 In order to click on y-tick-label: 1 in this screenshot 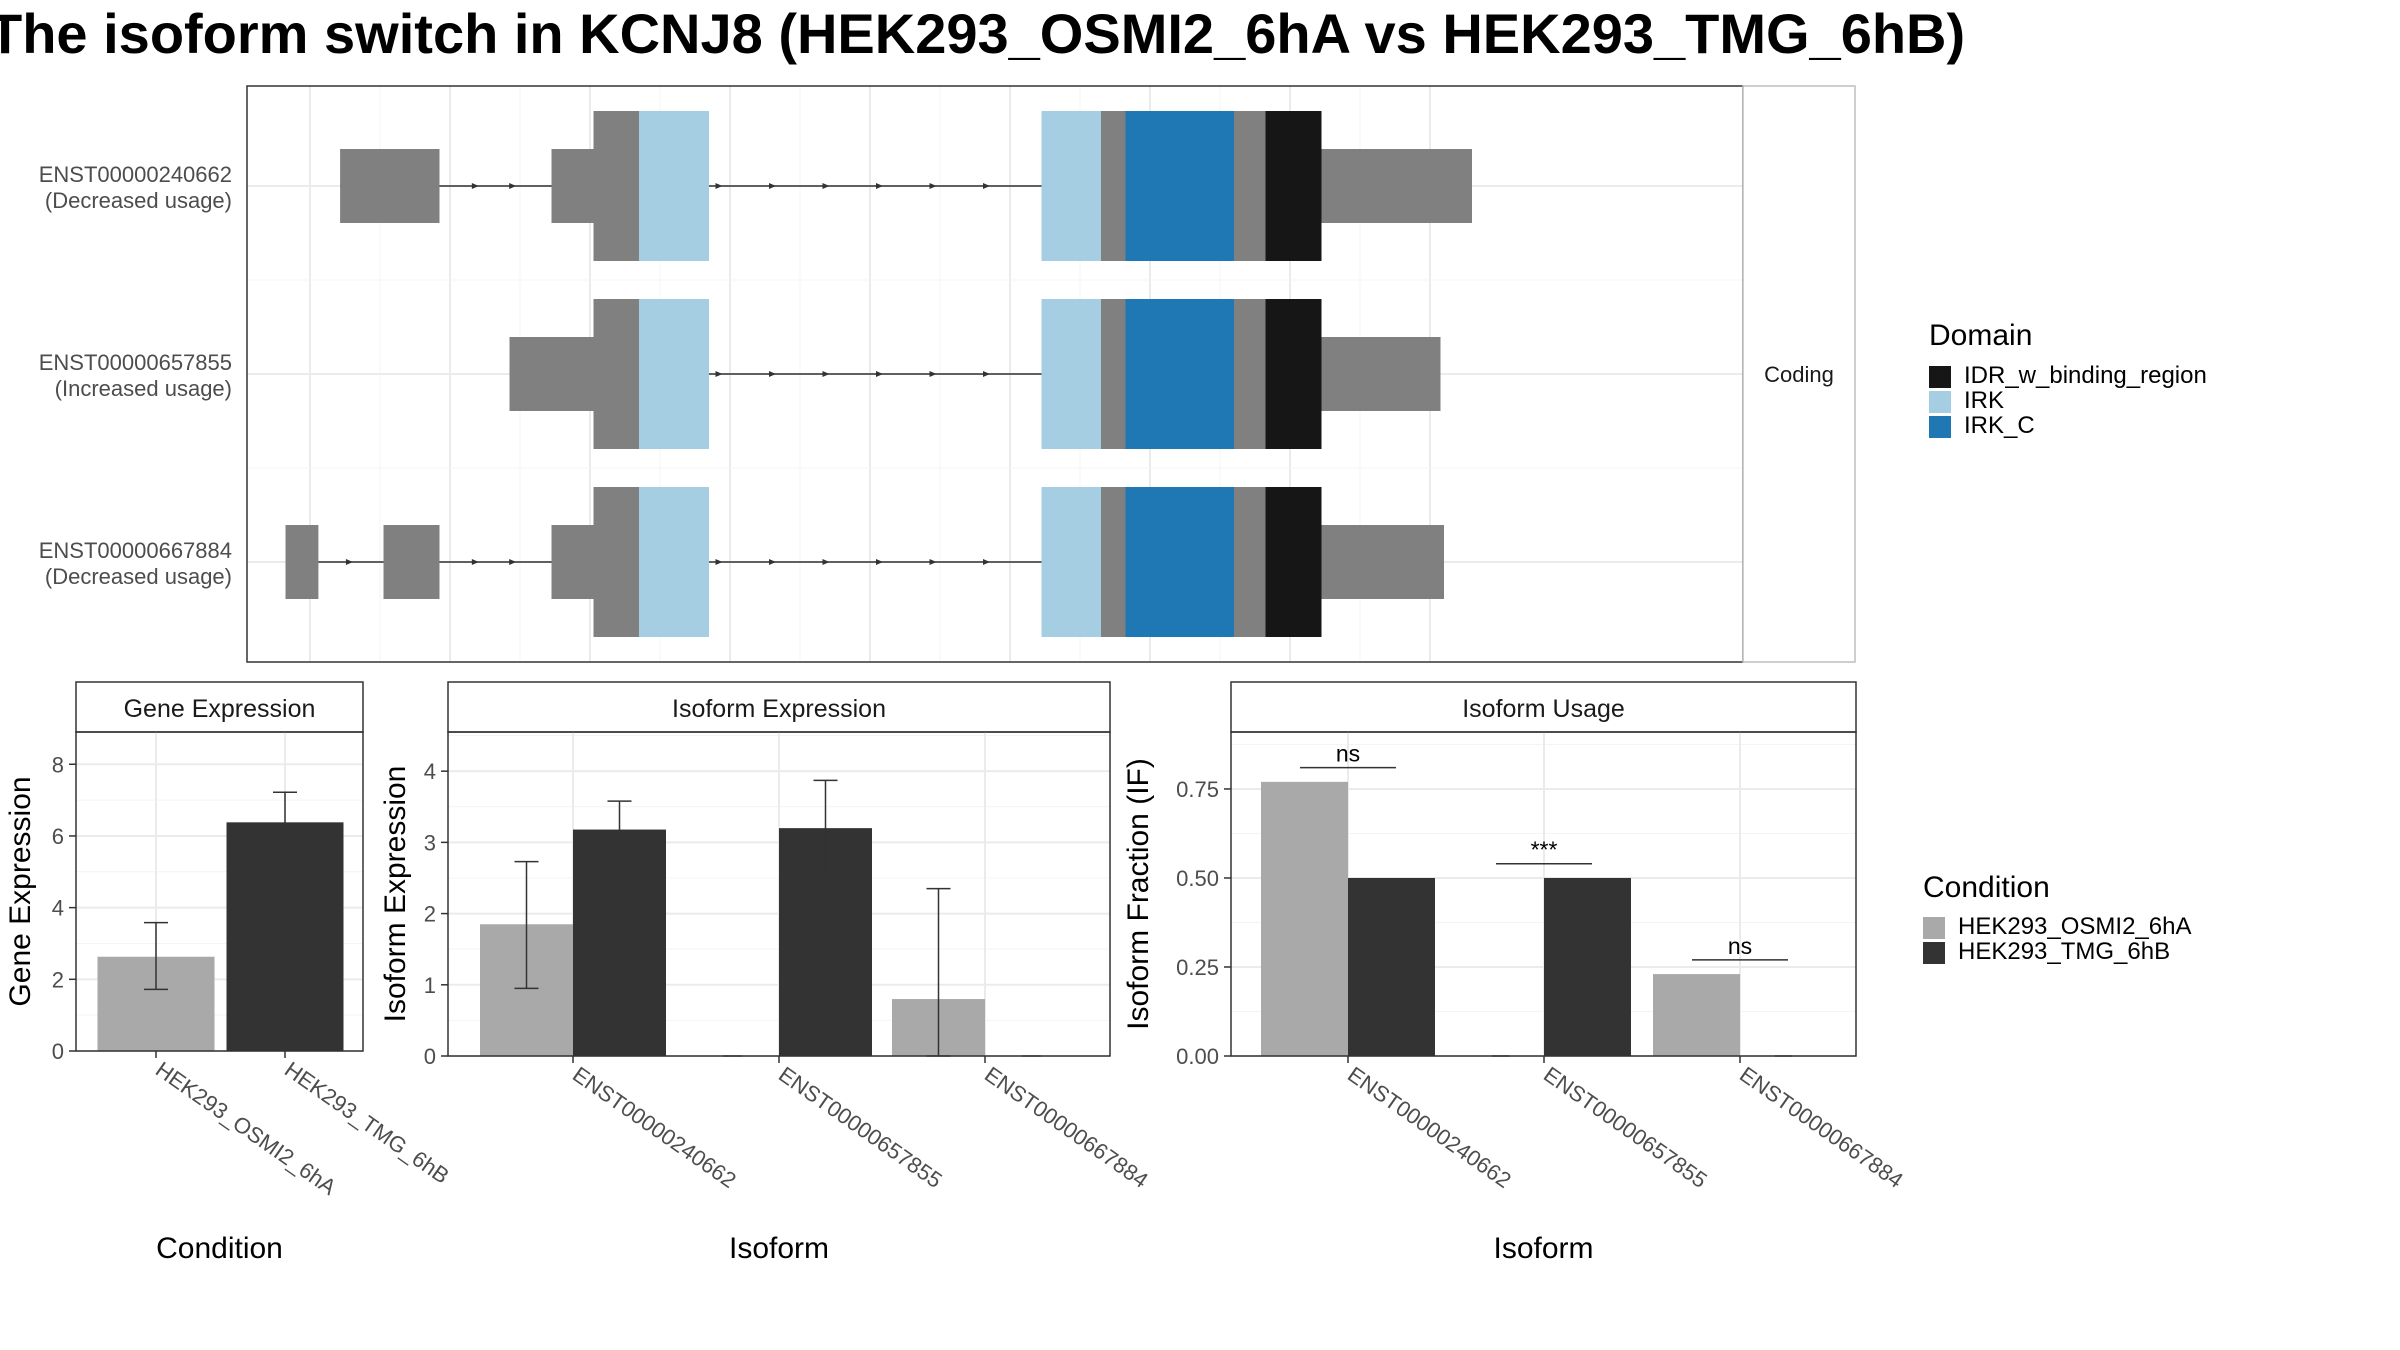, I will do `click(430, 985)`.